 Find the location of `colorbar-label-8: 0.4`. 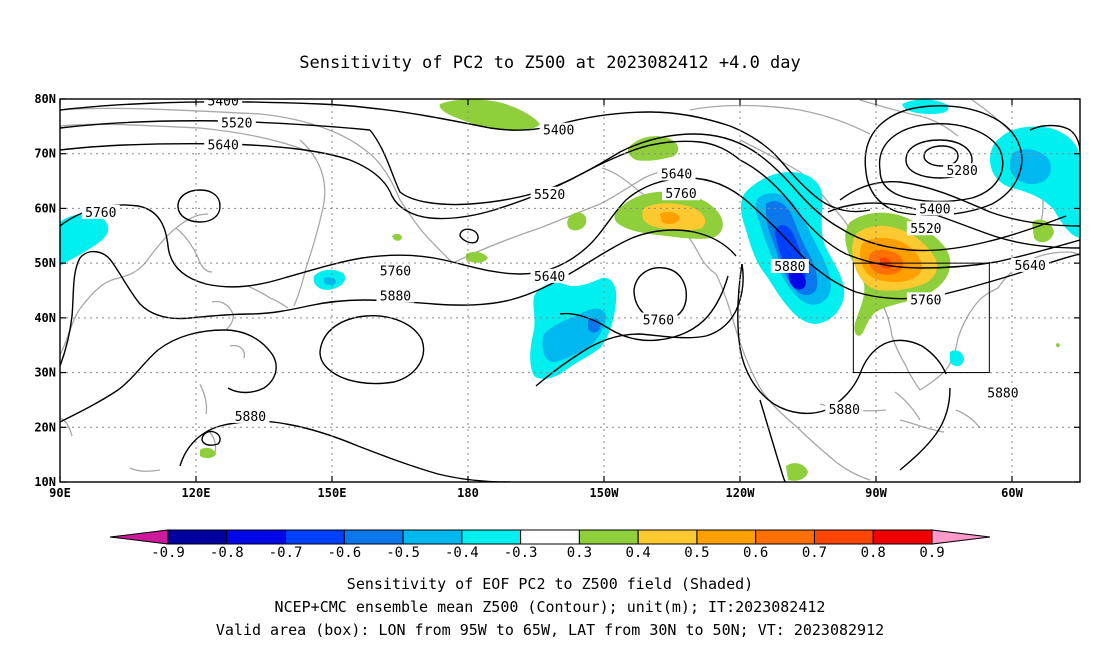

colorbar-label-8: 0.4 is located at coordinates (638, 553).